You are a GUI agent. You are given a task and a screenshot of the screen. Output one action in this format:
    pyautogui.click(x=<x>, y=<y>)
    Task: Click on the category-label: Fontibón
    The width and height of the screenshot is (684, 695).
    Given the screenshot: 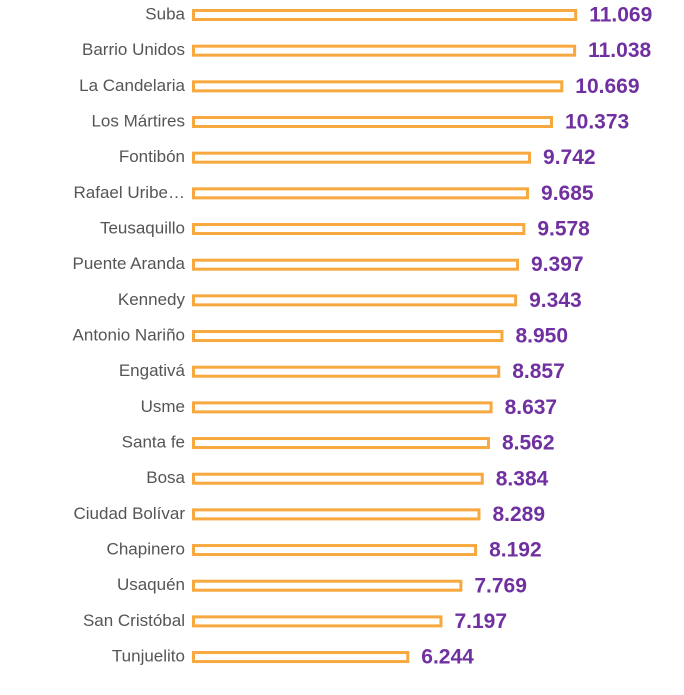 What is the action you would take?
    pyautogui.click(x=152, y=156)
    